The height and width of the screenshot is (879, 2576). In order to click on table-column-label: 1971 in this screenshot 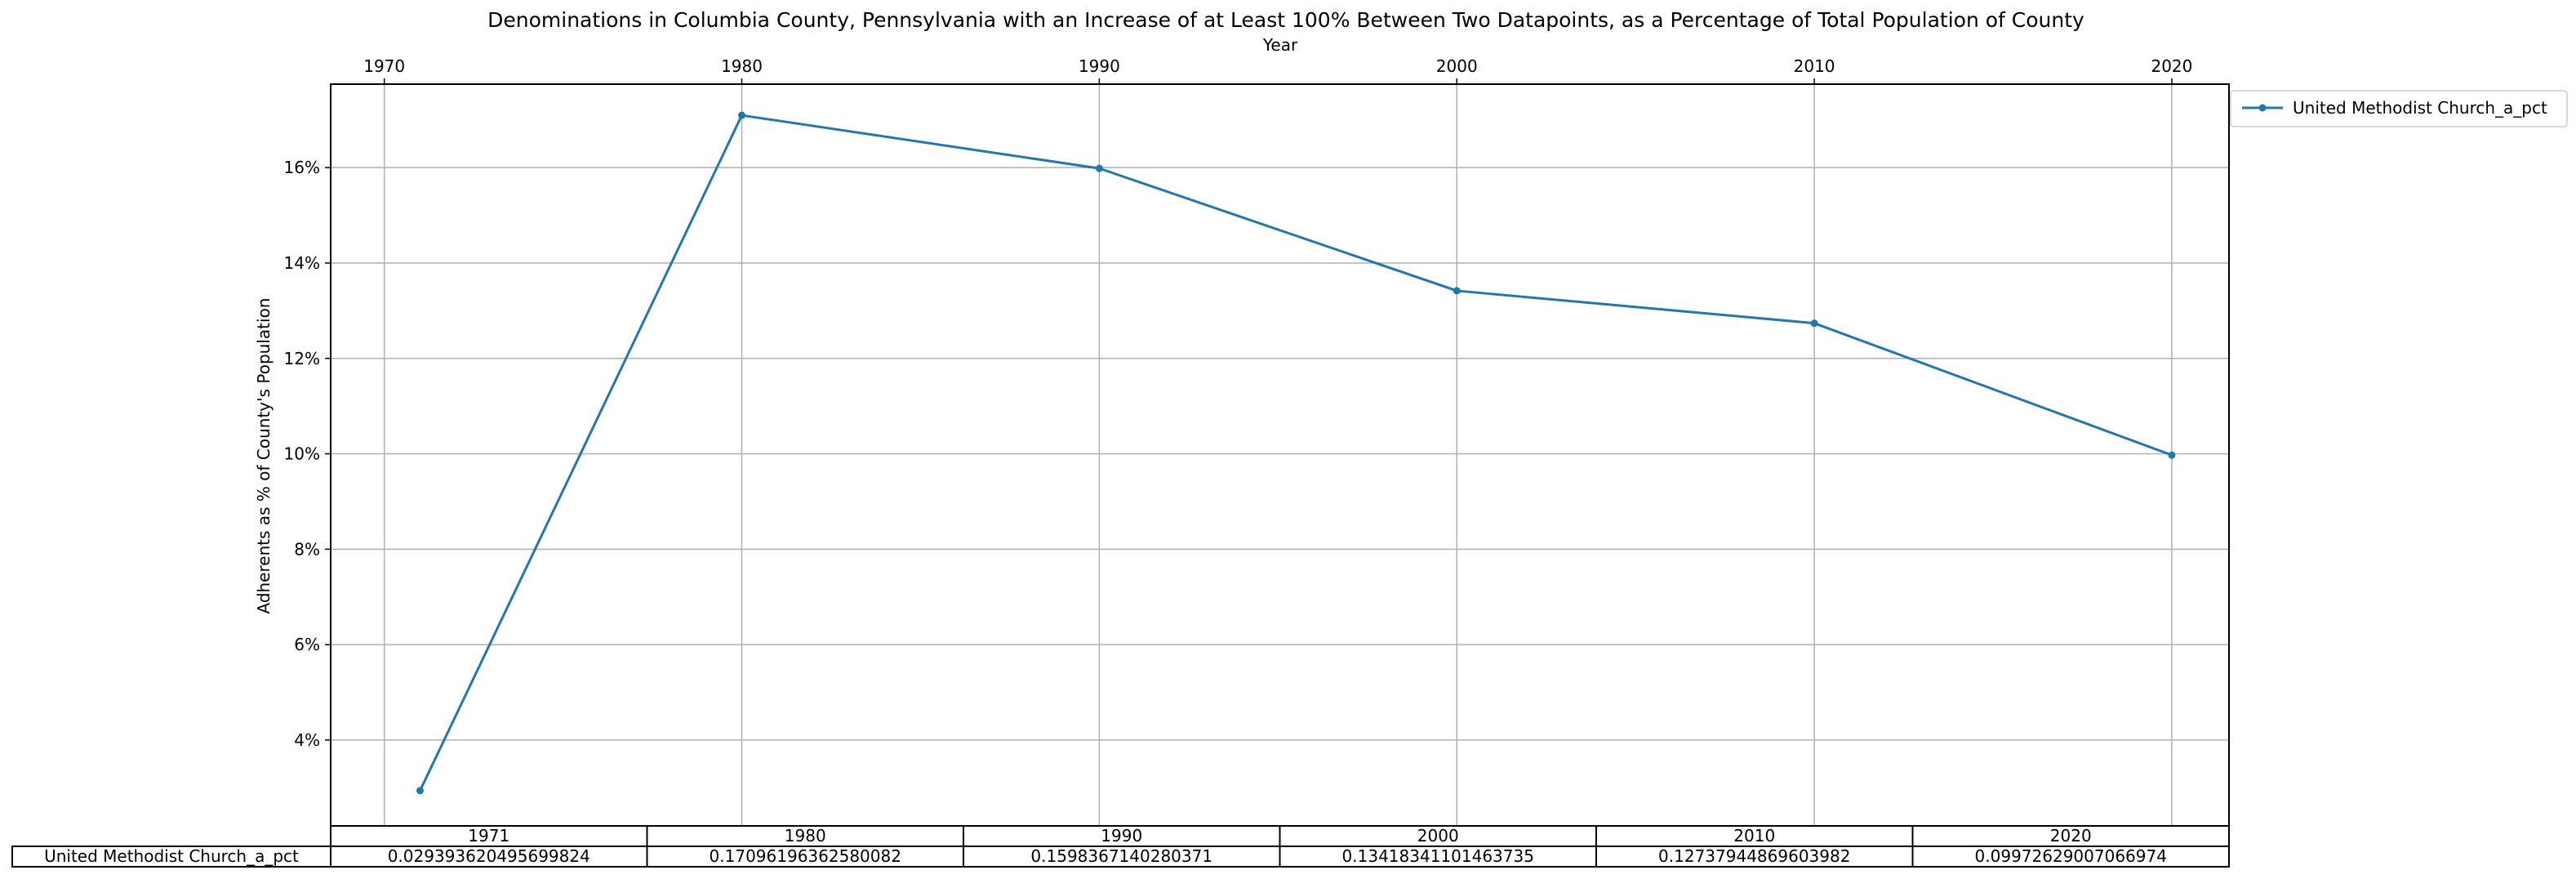, I will do `click(488, 836)`.